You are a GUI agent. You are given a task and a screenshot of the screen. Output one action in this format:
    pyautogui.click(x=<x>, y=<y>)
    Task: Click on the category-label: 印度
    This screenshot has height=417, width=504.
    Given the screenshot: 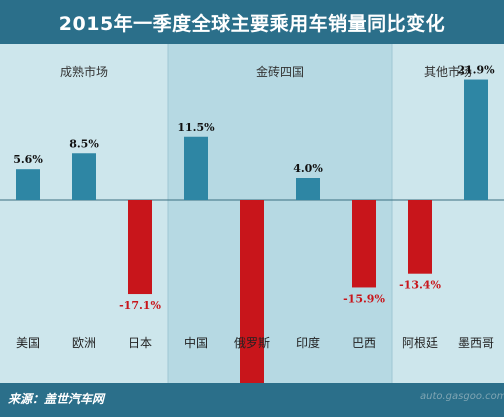 What is the action you would take?
    pyautogui.click(x=308, y=342)
    